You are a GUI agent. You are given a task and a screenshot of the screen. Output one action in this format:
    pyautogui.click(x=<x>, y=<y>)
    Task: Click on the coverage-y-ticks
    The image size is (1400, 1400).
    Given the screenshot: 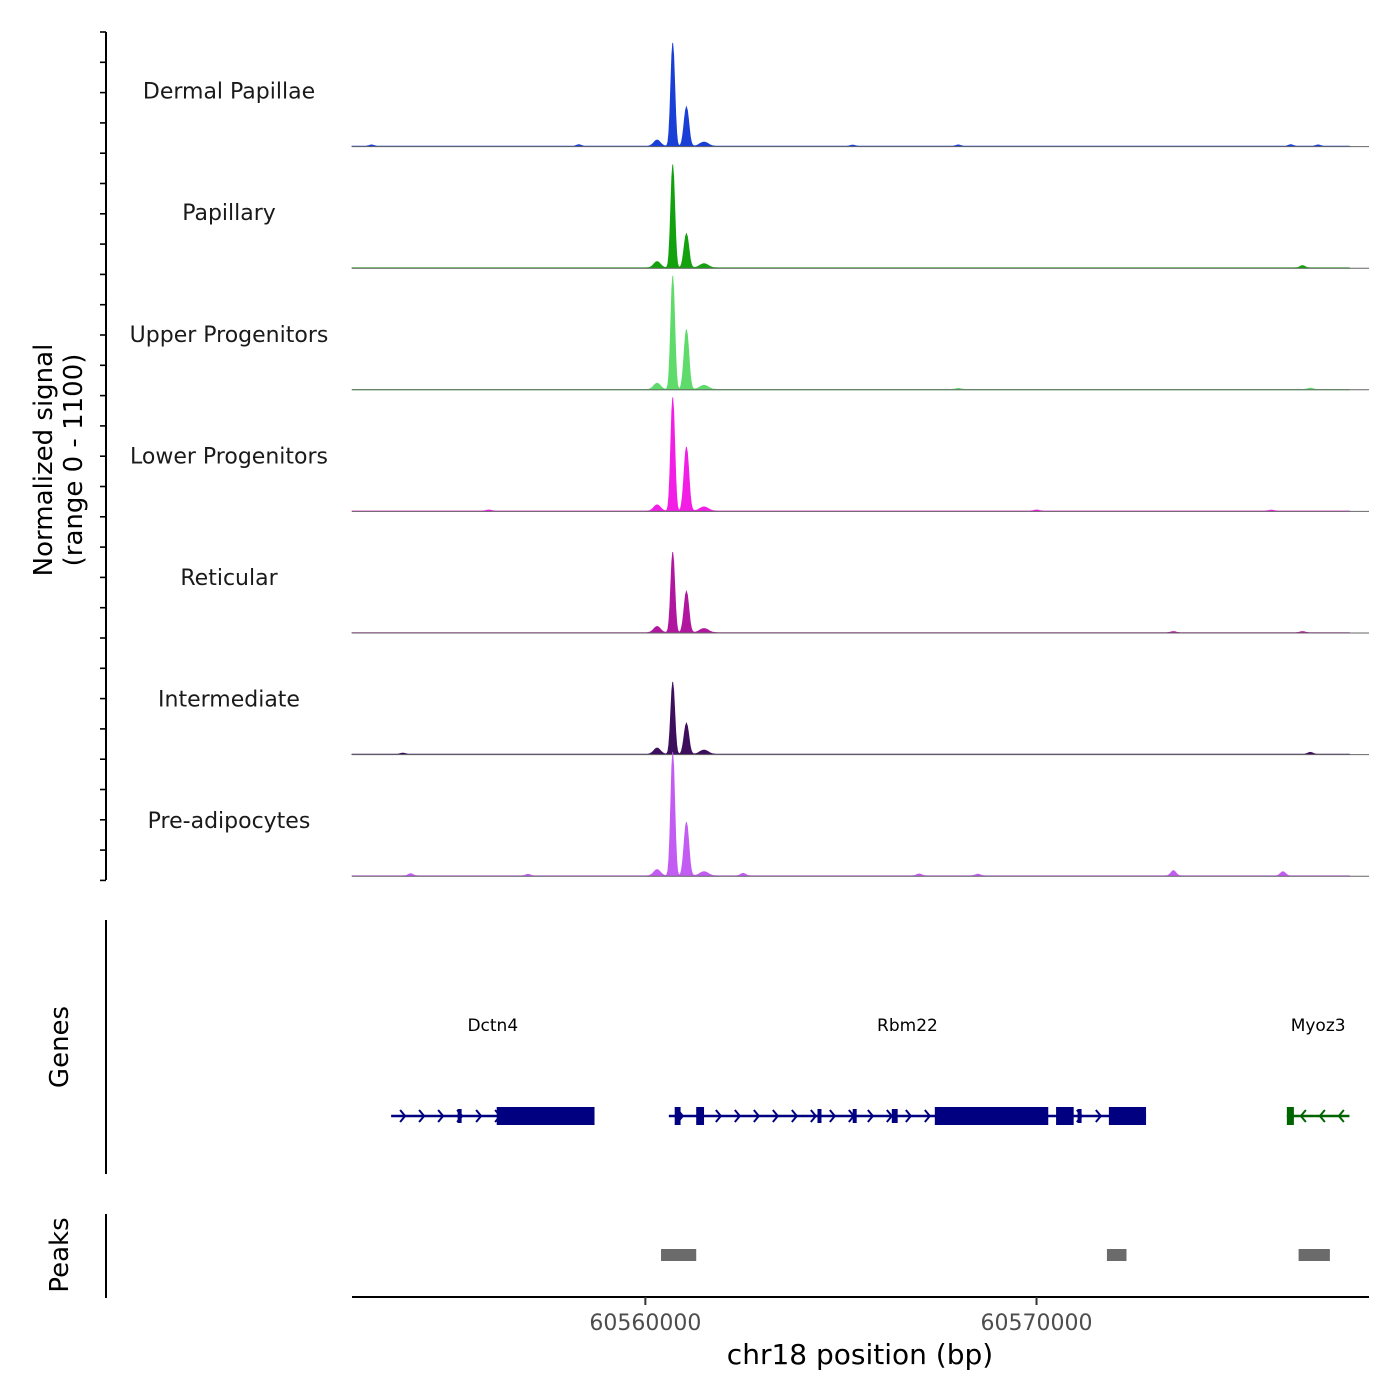 What is the action you would take?
    pyautogui.click(x=103, y=456)
    